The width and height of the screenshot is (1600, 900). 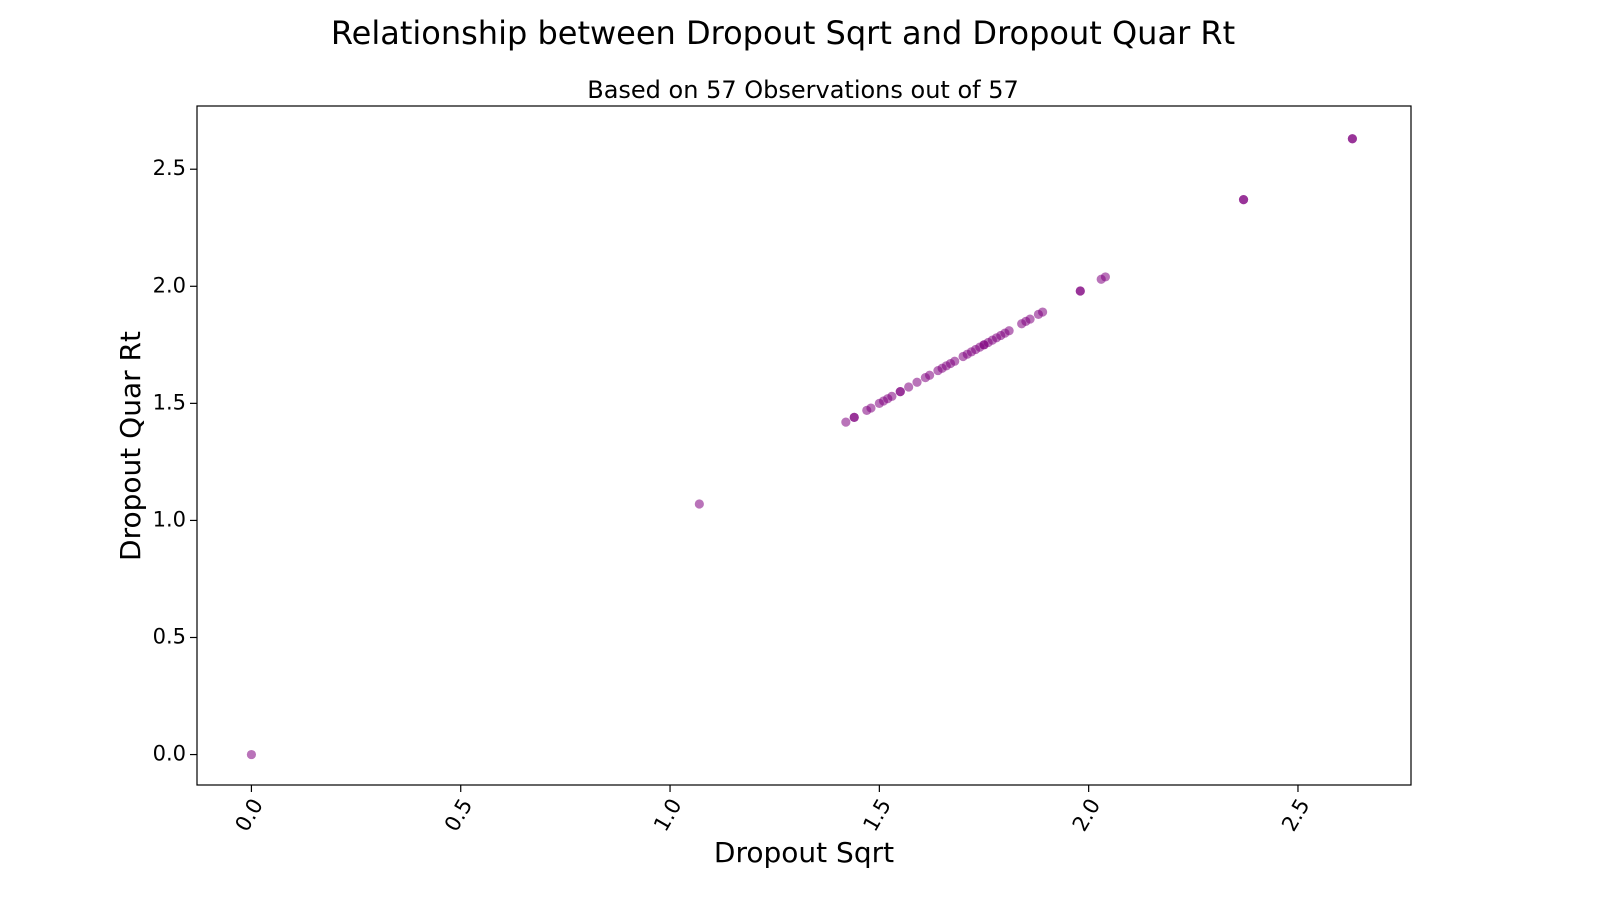 I want to click on x-axis-ticks: 0.0 0.5 1.0 1.5 2.0 2.5, so click(x=772, y=810).